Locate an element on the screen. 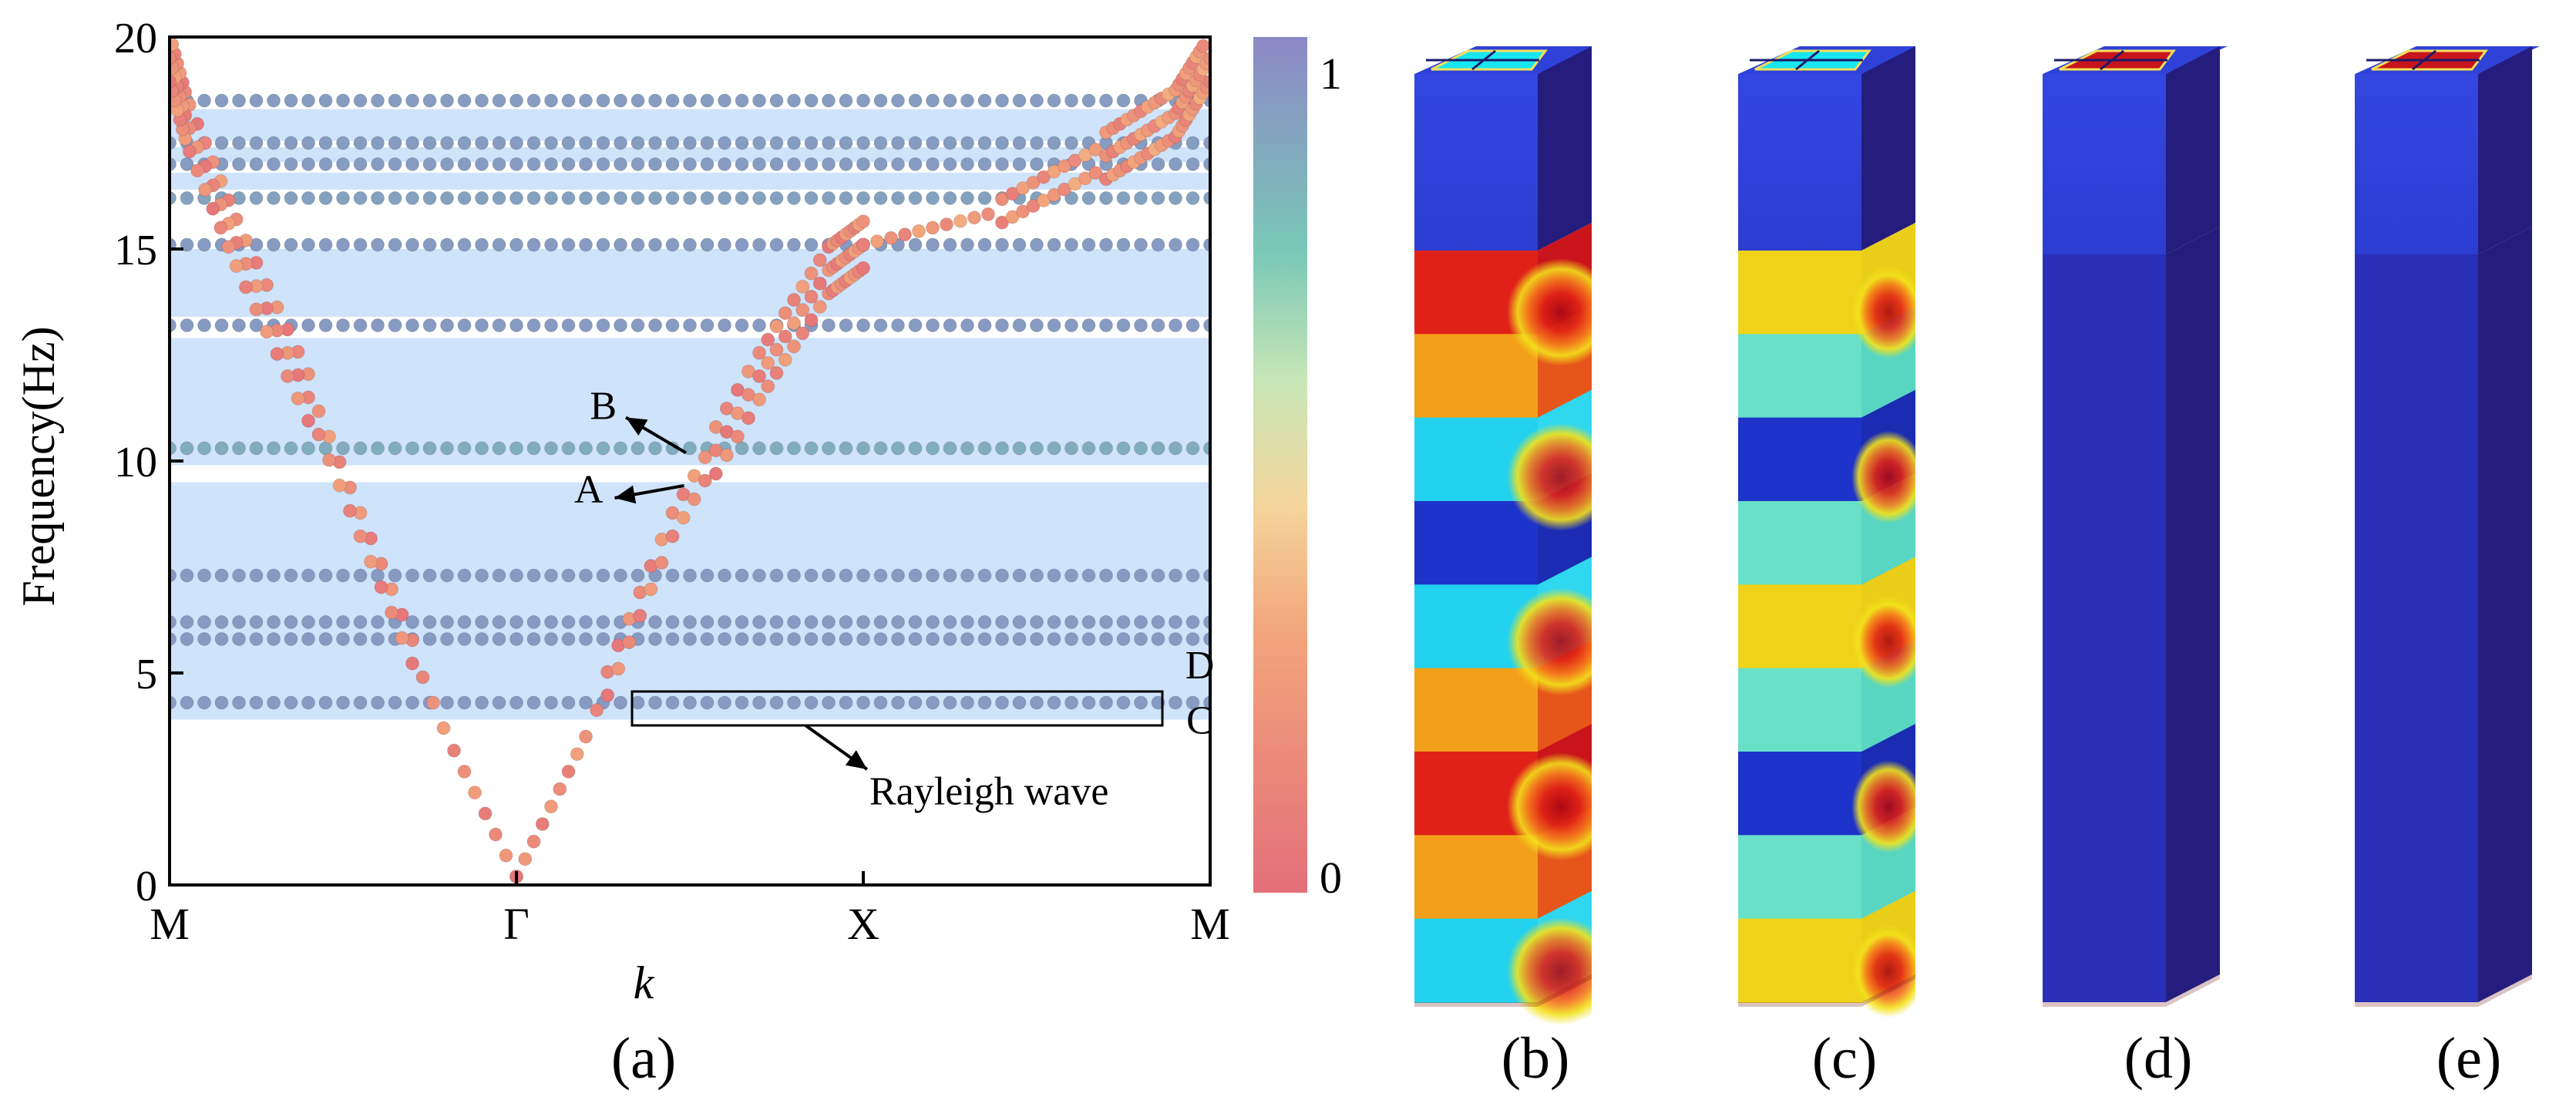 The height and width of the screenshot is (1107, 2576). colorbar-max-label: 1 is located at coordinates (1331, 74).